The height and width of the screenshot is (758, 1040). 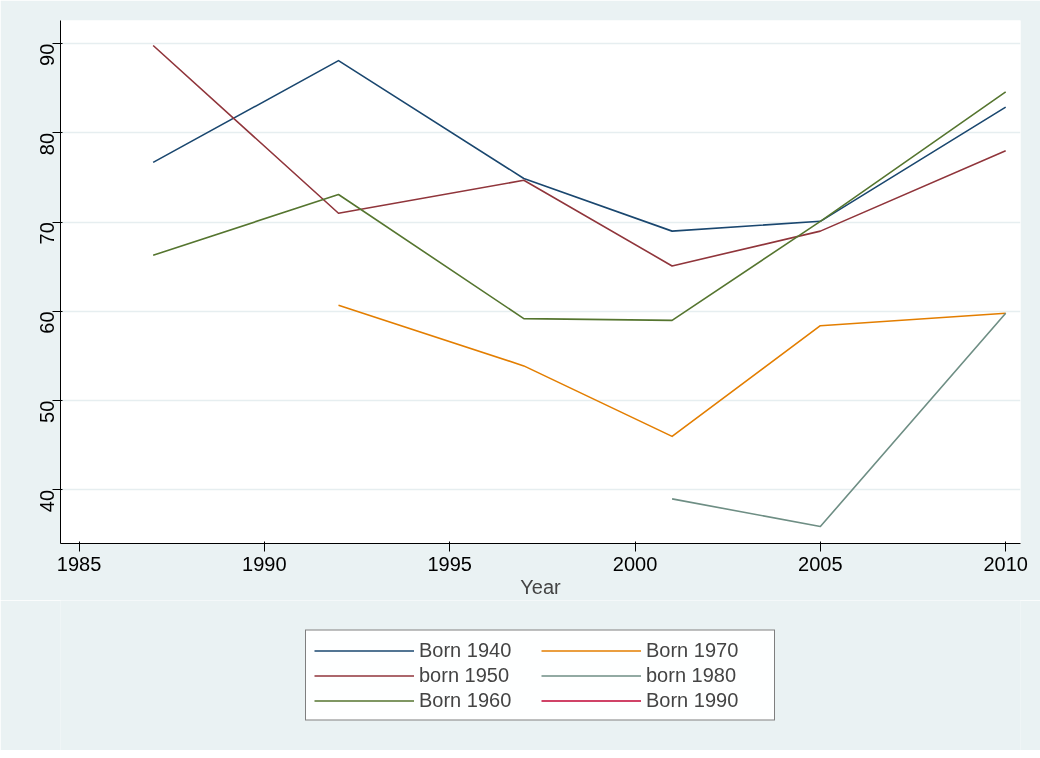 I want to click on y-tick-label: 90, so click(x=47, y=54).